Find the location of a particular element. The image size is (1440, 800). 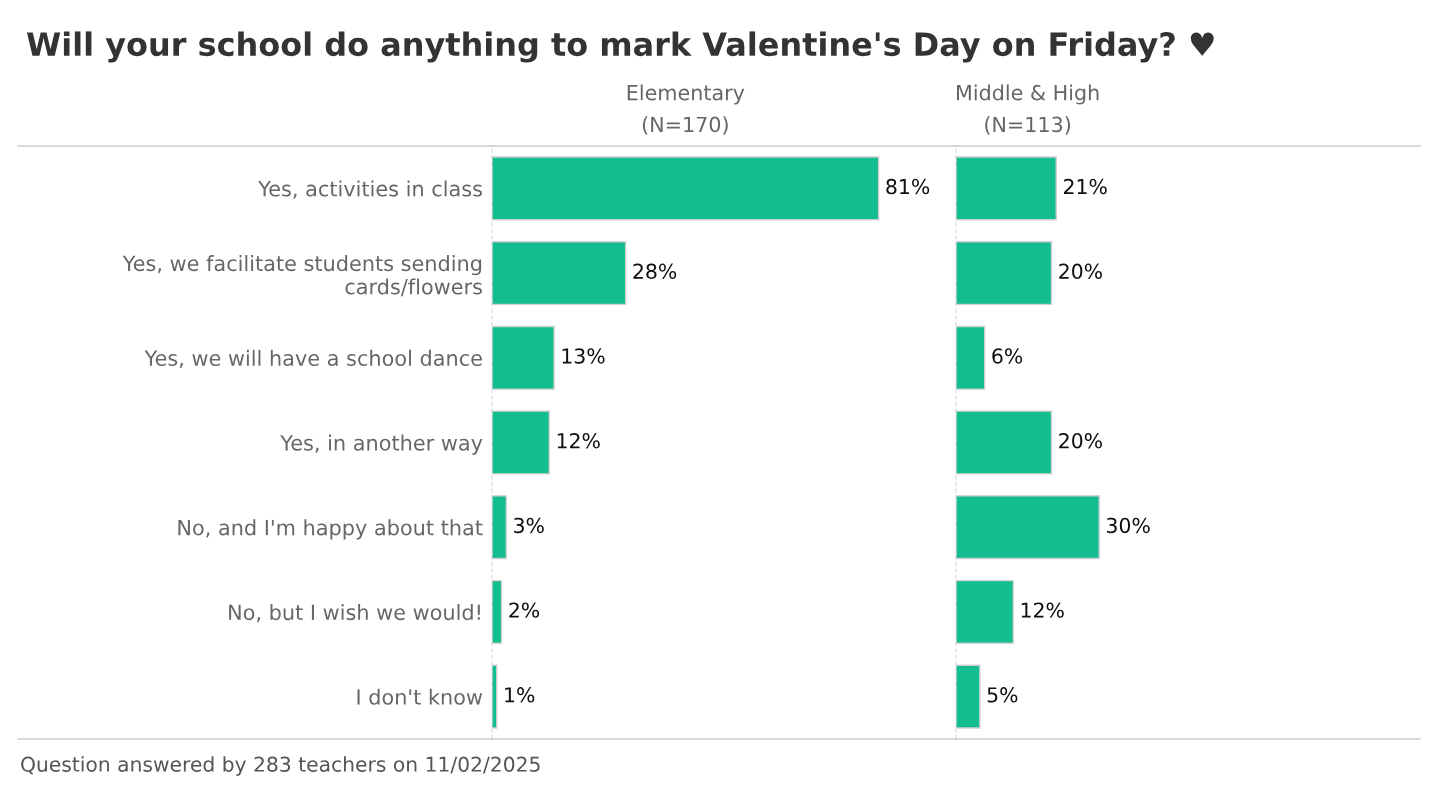

data-label: 21% is located at coordinates (1085, 186).